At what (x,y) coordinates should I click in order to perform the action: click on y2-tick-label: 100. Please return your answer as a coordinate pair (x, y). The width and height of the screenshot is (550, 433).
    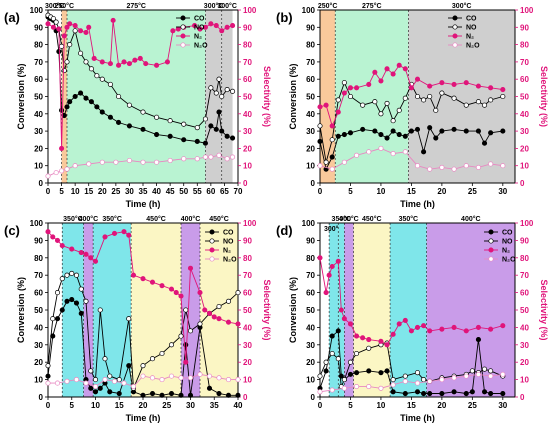
    Looking at the image, I should click on (527, 10).